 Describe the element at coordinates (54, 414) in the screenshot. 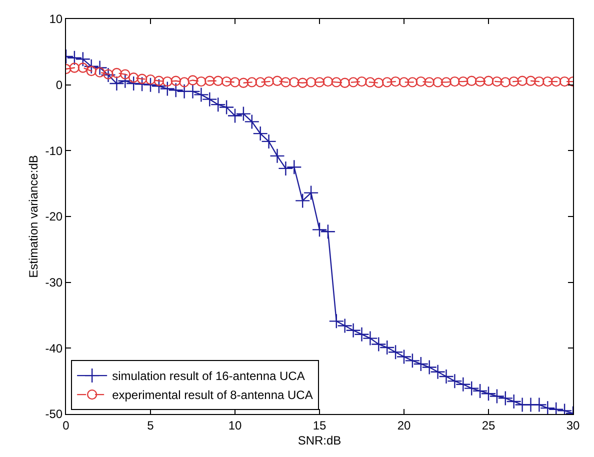

I see `y-tick-label: -50` at that location.